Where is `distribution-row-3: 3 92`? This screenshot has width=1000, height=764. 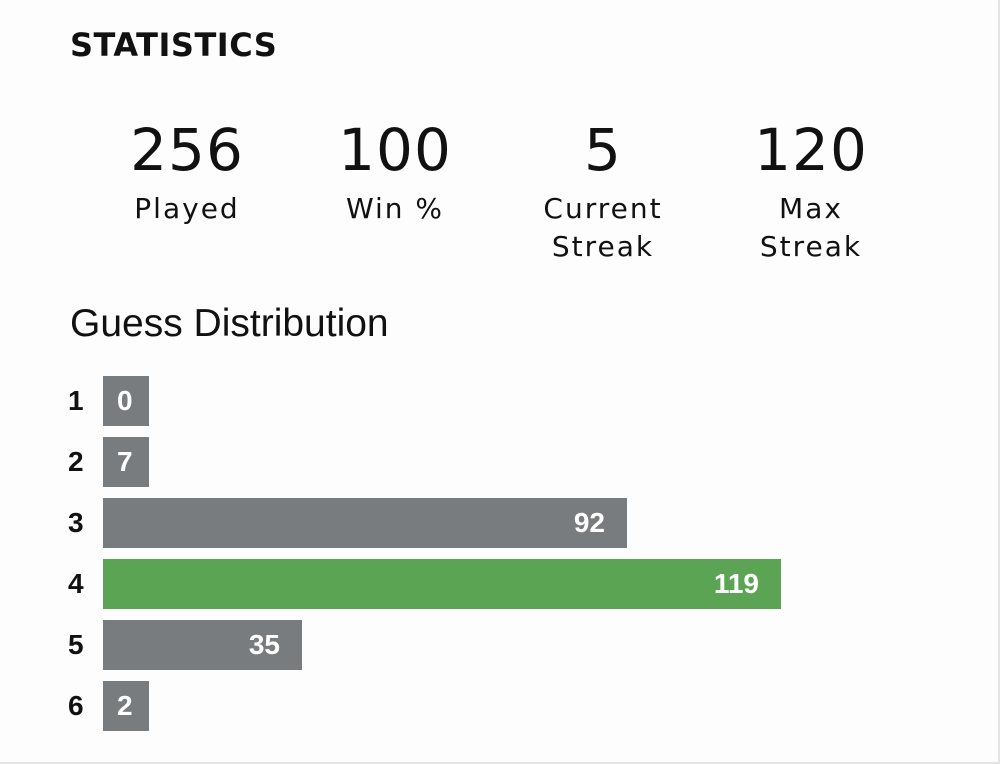
distribution-row-3: 3 92 is located at coordinates (468, 523).